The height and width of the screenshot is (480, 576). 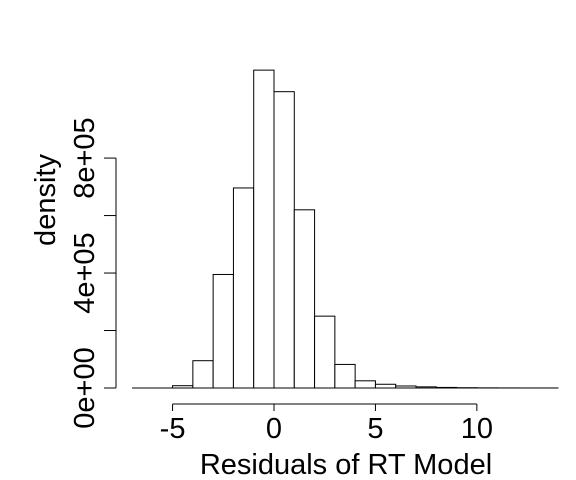 What do you see at coordinates (375, 429) in the screenshot?
I see `x-tick-label-2: 5` at bounding box center [375, 429].